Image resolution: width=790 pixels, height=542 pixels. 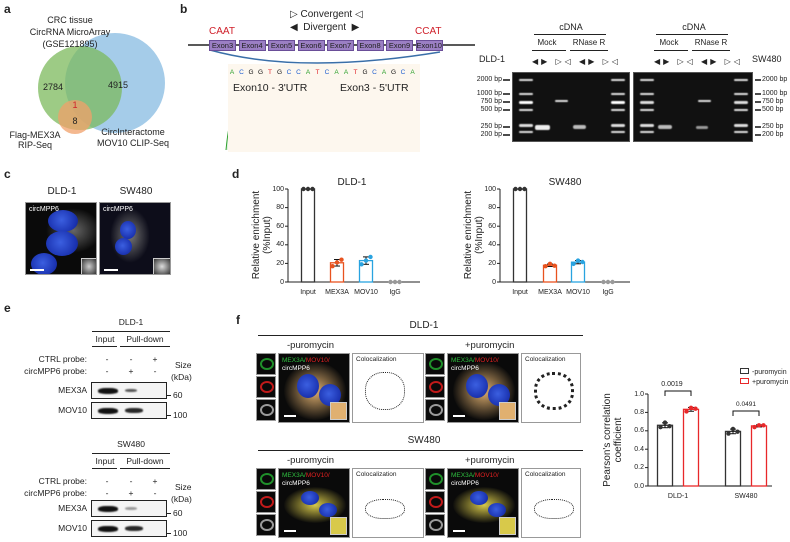 What do you see at coordinates (324, 108) in the screenshot?
I see `chromatogram-panel` at bounding box center [324, 108].